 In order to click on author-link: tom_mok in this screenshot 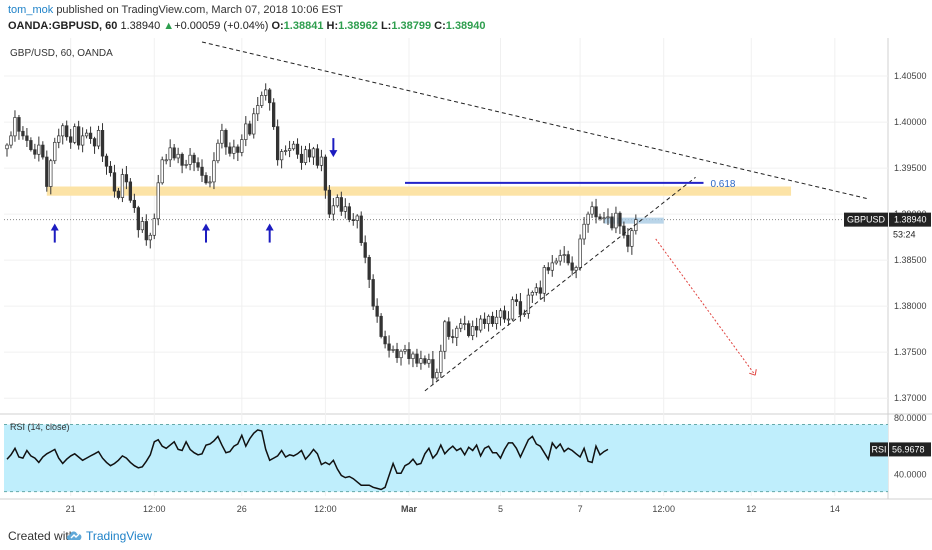, I will do `click(31, 10)`.